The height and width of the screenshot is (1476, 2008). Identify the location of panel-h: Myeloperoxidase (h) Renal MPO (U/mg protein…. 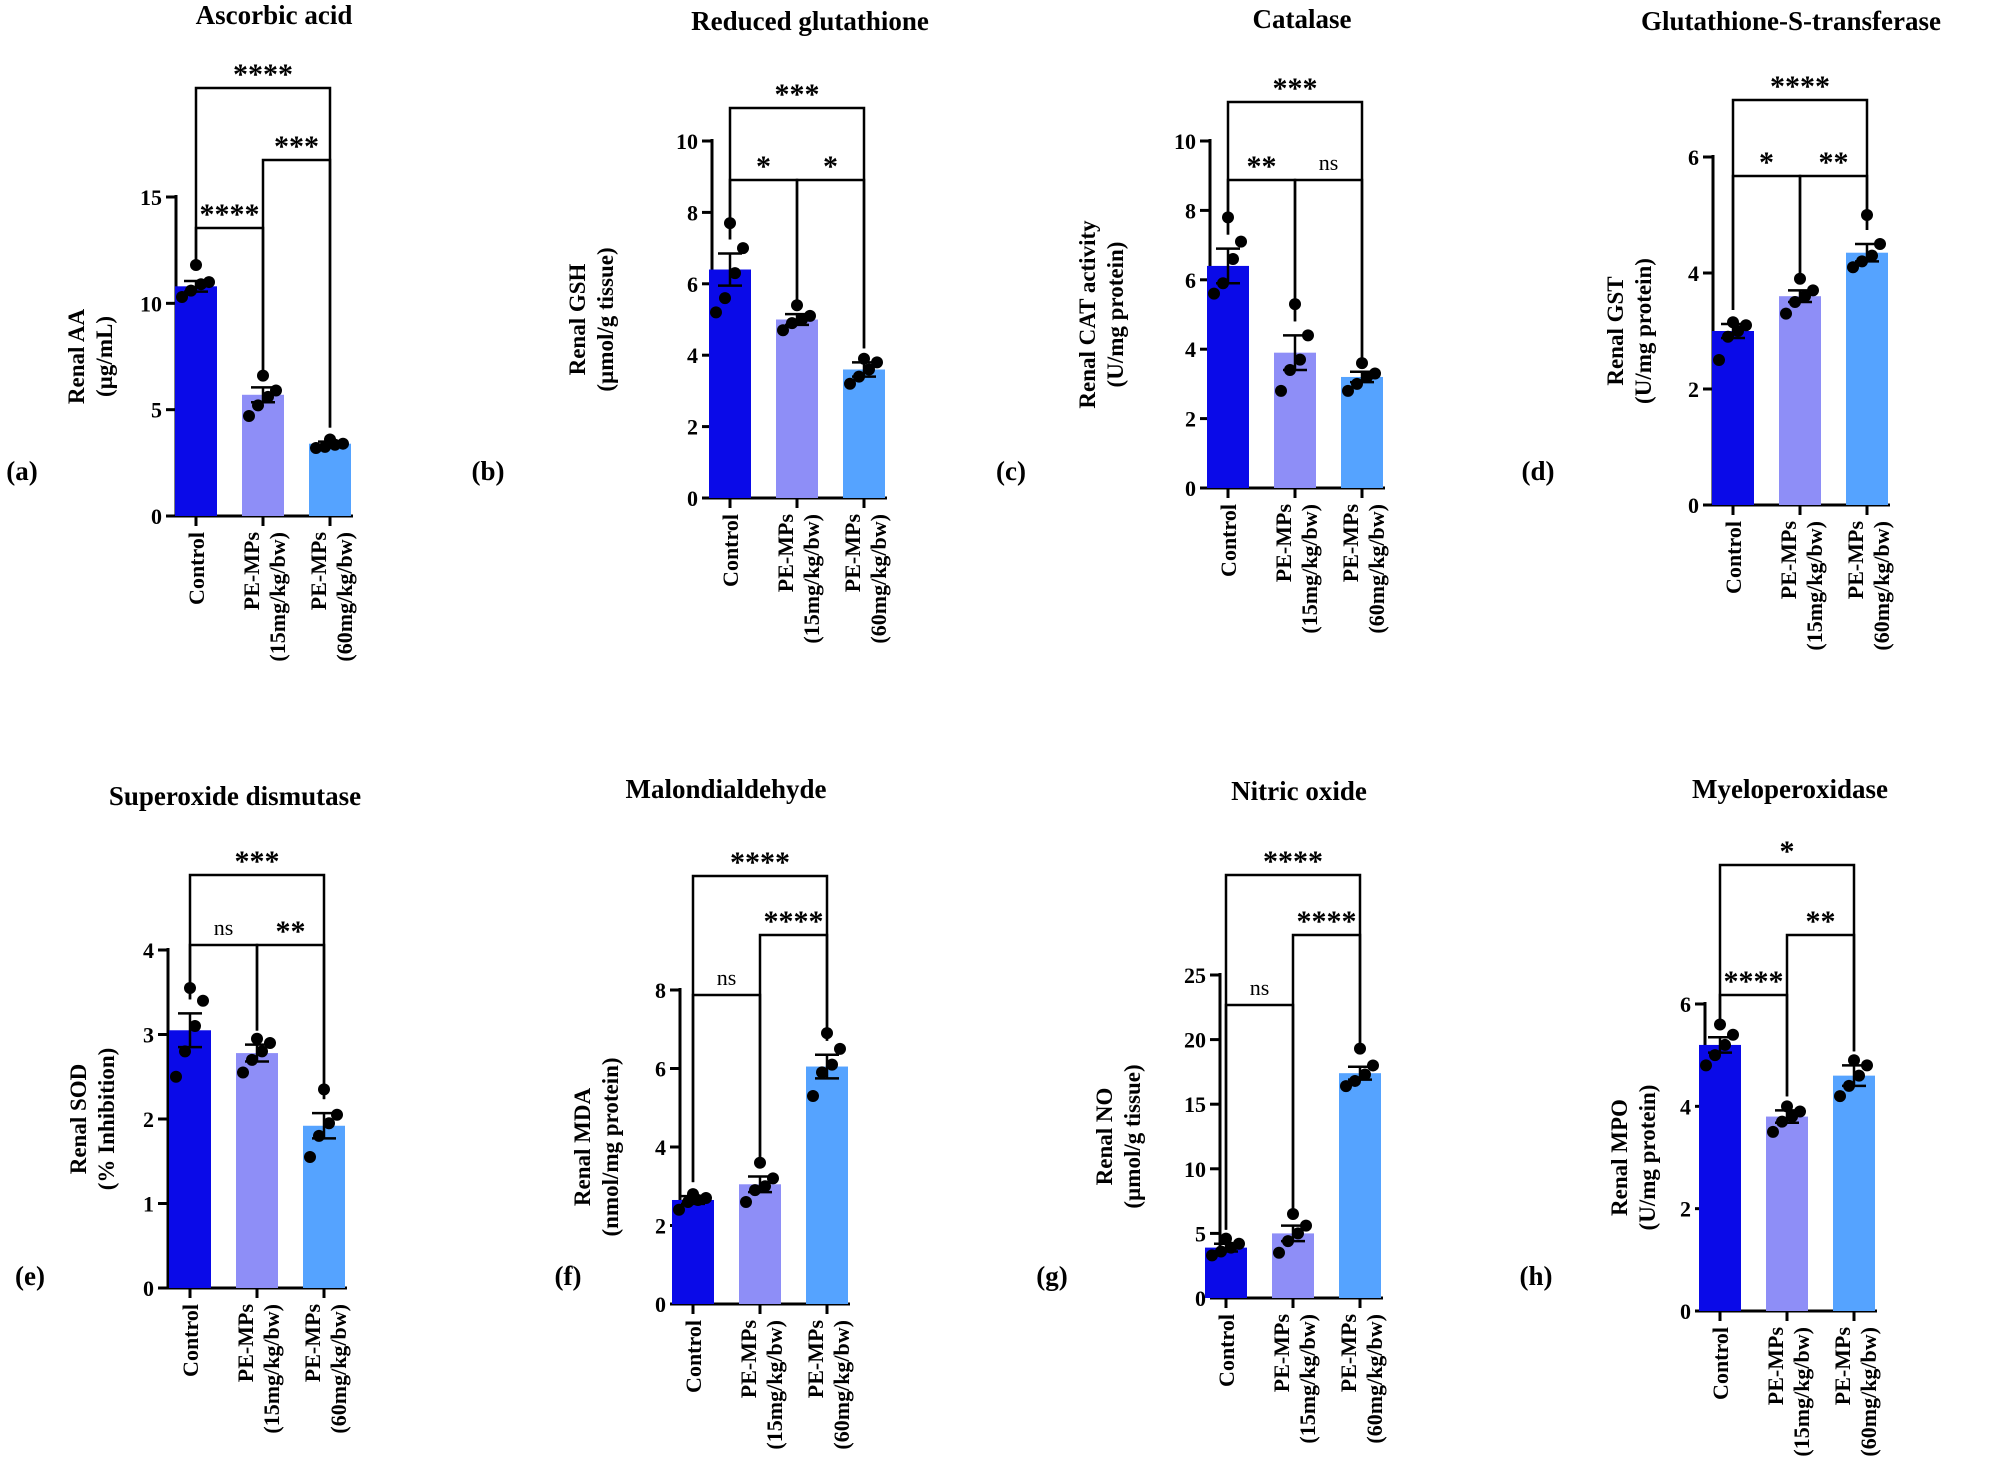
(1704, 1115).